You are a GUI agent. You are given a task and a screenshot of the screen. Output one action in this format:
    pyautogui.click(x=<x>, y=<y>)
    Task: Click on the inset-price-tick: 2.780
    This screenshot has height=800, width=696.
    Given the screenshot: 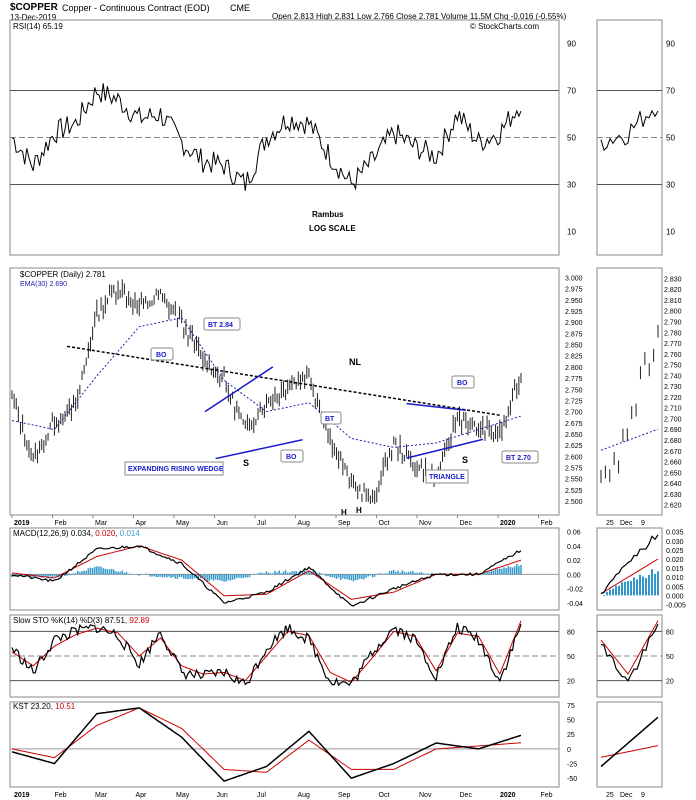 What is the action you would take?
    pyautogui.click(x=673, y=333)
    